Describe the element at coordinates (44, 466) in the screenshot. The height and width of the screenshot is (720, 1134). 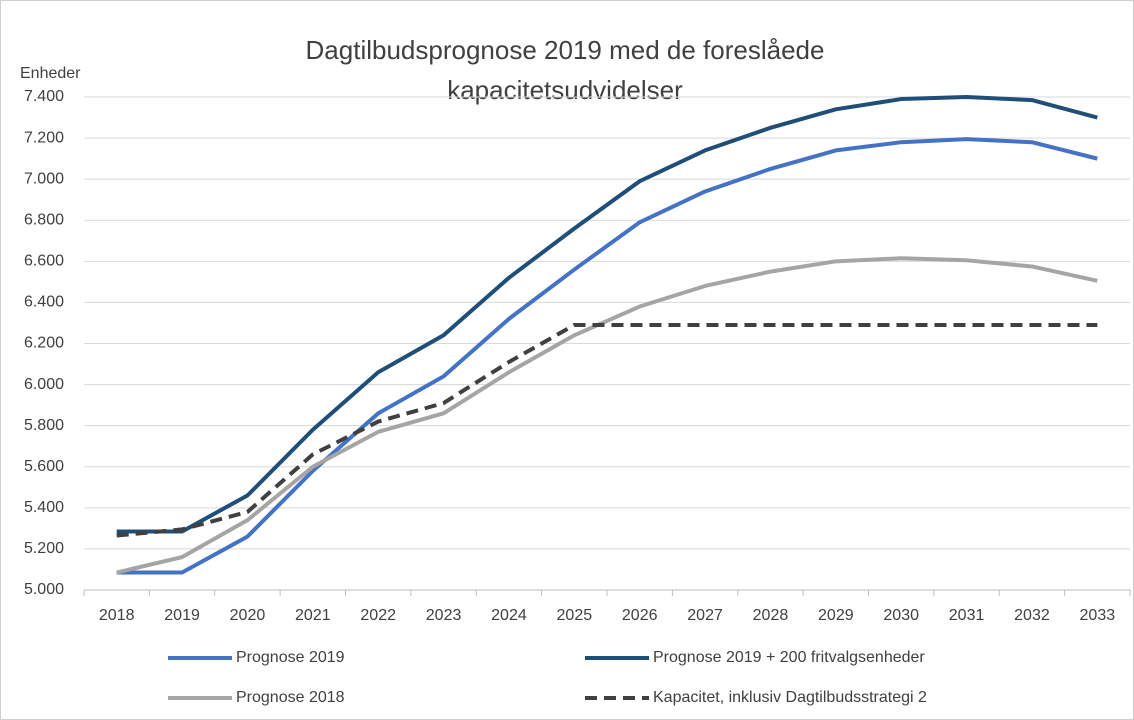
I see `y-tick-label: 5.600` at that location.